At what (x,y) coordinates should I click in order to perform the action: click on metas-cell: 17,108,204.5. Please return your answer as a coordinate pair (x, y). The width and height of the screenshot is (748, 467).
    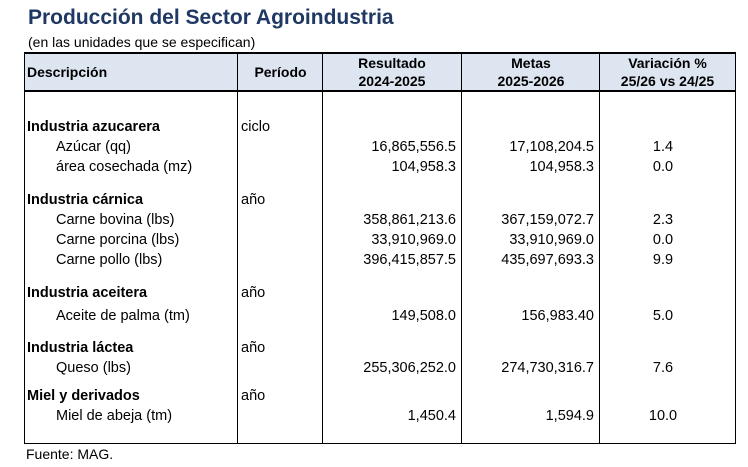
    Looking at the image, I should click on (551, 147).